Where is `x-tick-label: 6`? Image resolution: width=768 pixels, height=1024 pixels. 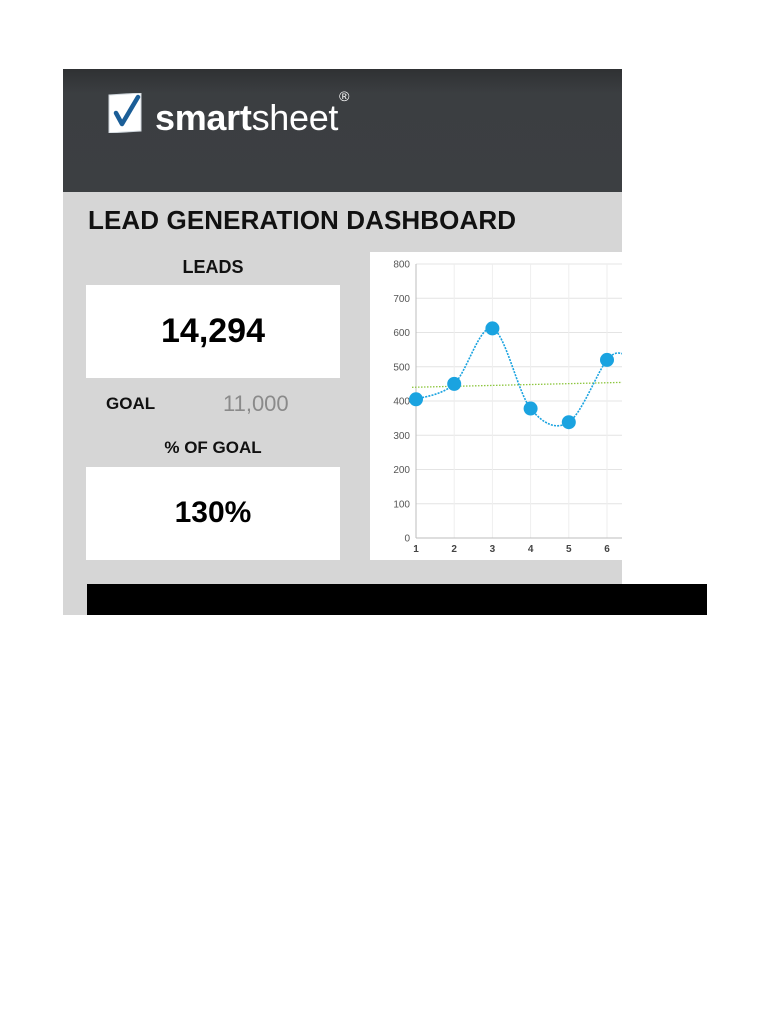 x-tick-label: 6 is located at coordinates (607, 549).